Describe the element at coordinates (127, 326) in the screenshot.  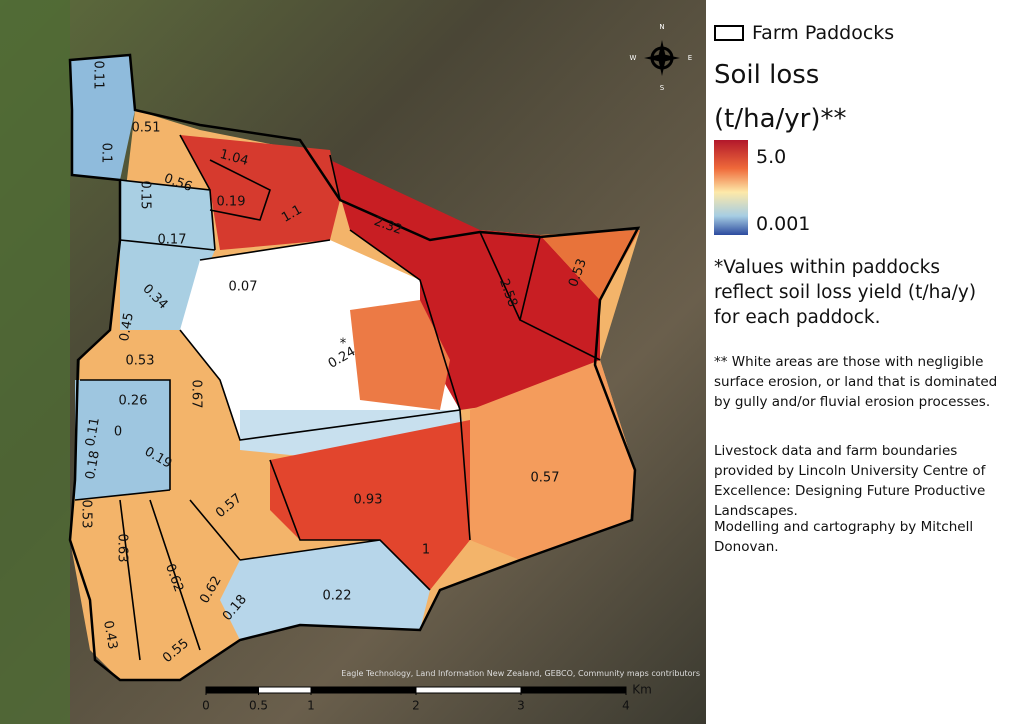
I see `paddock-label: 0.45` at that location.